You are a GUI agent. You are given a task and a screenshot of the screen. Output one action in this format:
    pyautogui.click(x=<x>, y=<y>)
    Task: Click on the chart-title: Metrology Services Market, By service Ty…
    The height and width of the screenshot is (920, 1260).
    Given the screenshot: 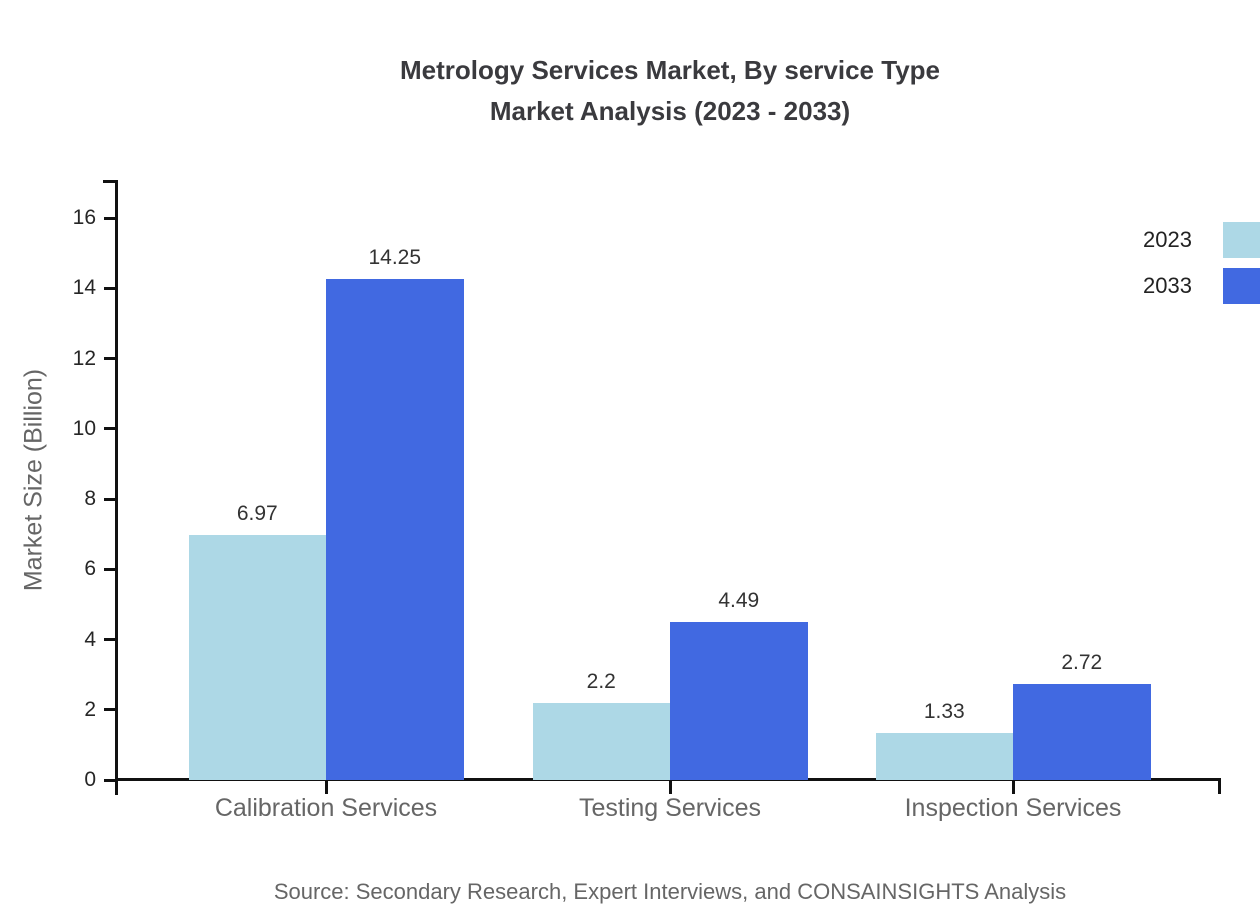 What is the action you would take?
    pyautogui.click(x=670, y=91)
    